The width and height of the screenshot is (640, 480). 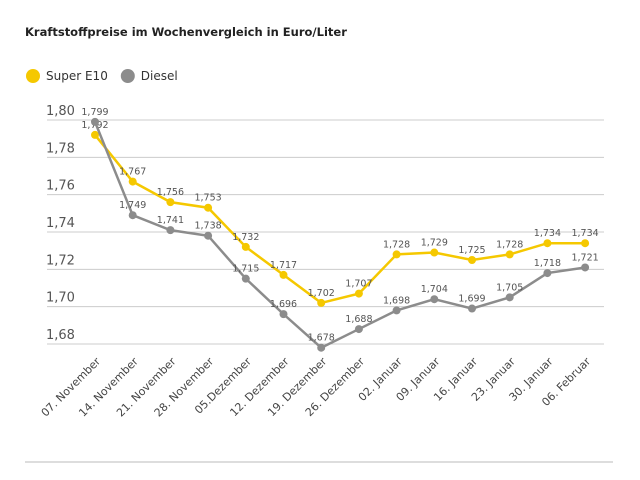 What do you see at coordinates (159, 76) in the screenshot?
I see `legend-label: Diesel` at bounding box center [159, 76].